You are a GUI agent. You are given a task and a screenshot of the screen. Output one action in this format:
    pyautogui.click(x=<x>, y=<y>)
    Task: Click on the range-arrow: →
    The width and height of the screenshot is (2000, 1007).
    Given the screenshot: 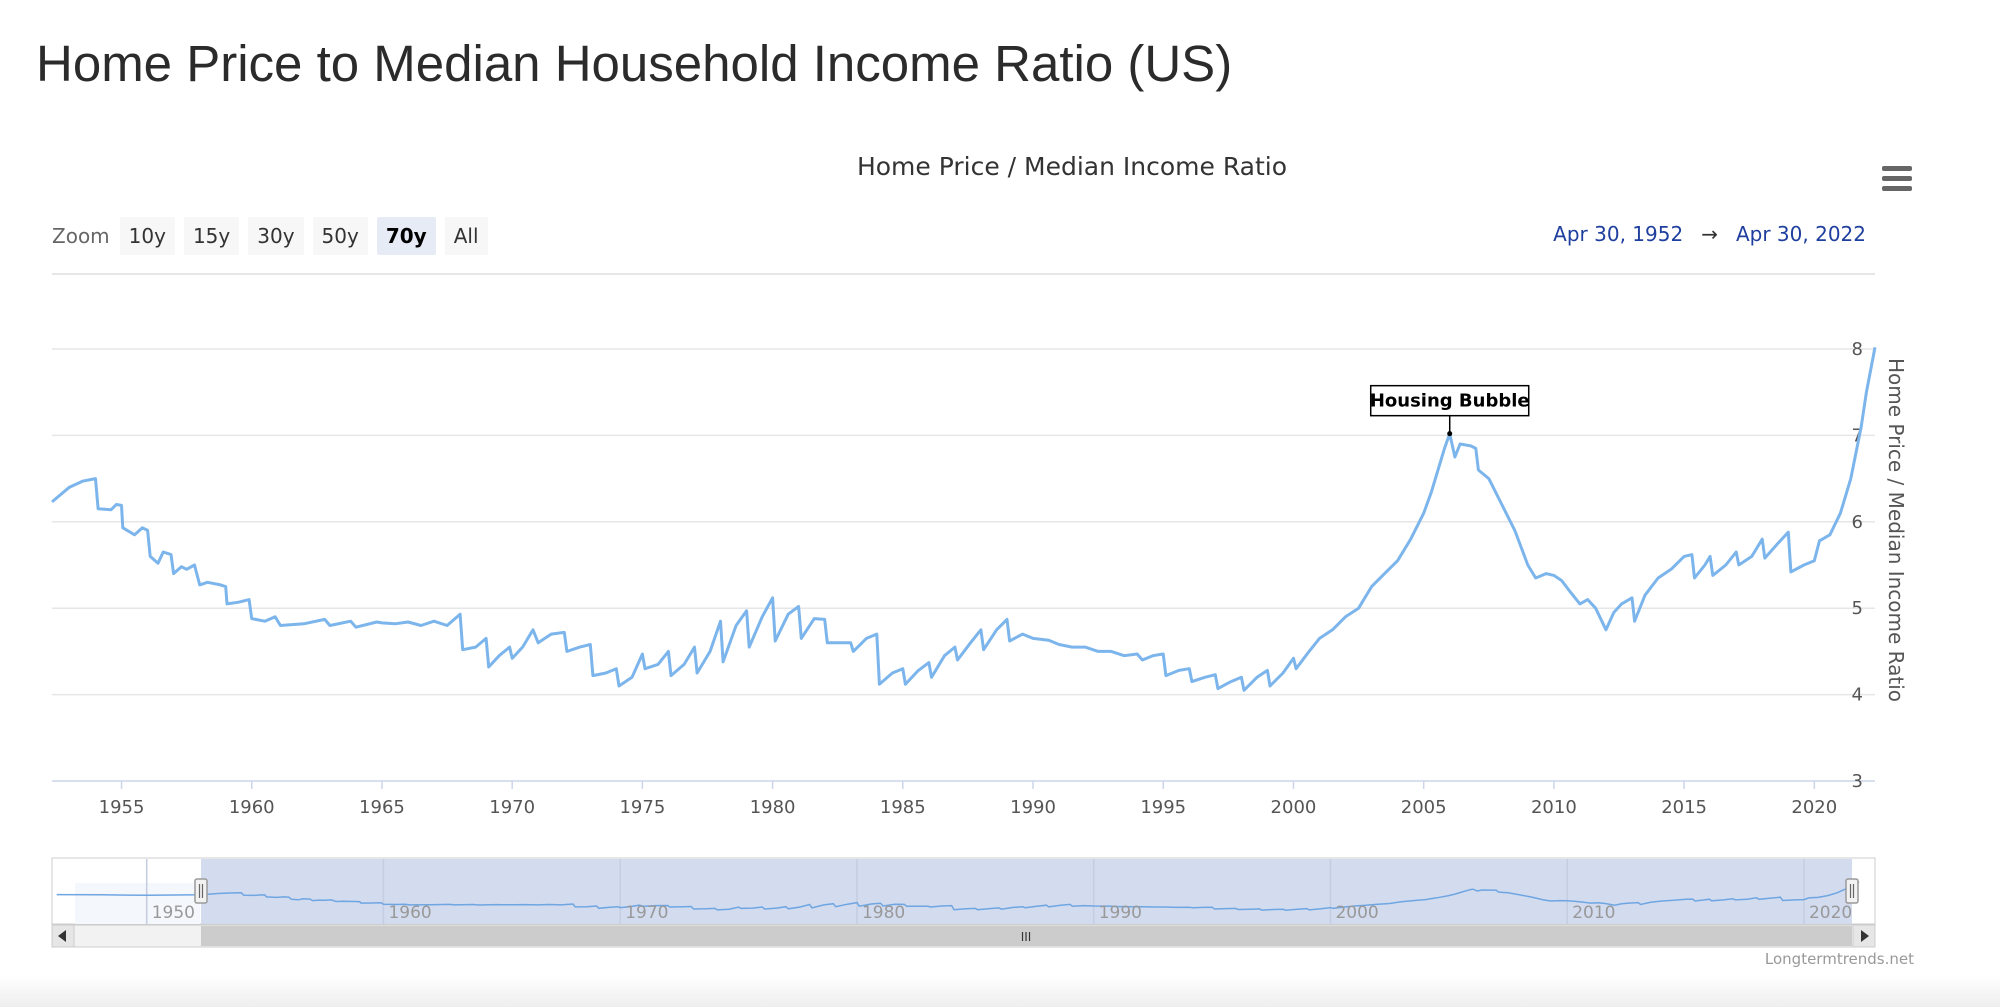 What is the action you would take?
    pyautogui.click(x=1709, y=234)
    